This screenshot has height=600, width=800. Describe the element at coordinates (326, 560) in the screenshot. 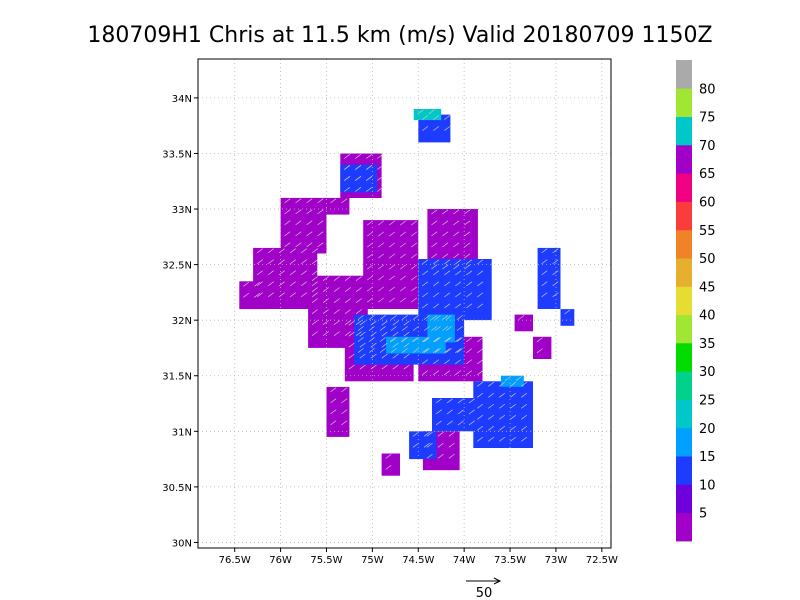

I see `x-tick-label-2: 75.5W` at that location.